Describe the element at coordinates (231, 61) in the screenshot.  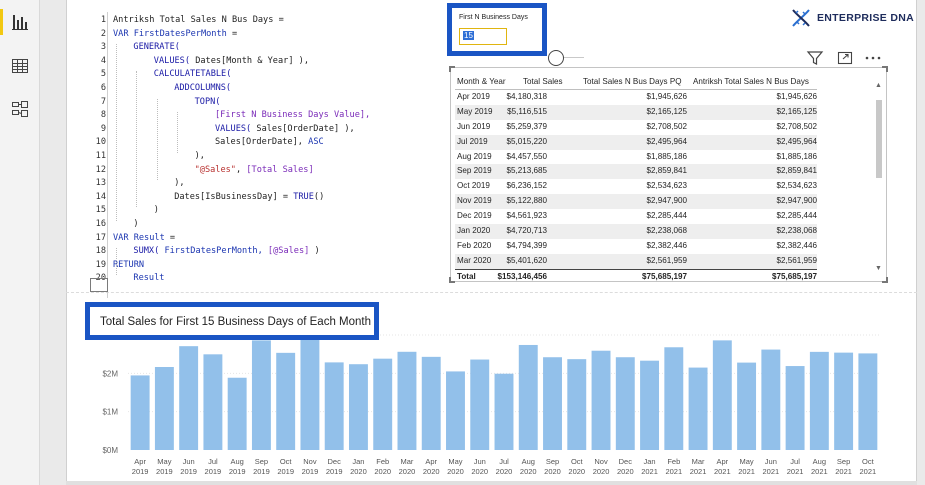
I see `code-line: VALUES( Dates[Month & Year] ),` at that location.